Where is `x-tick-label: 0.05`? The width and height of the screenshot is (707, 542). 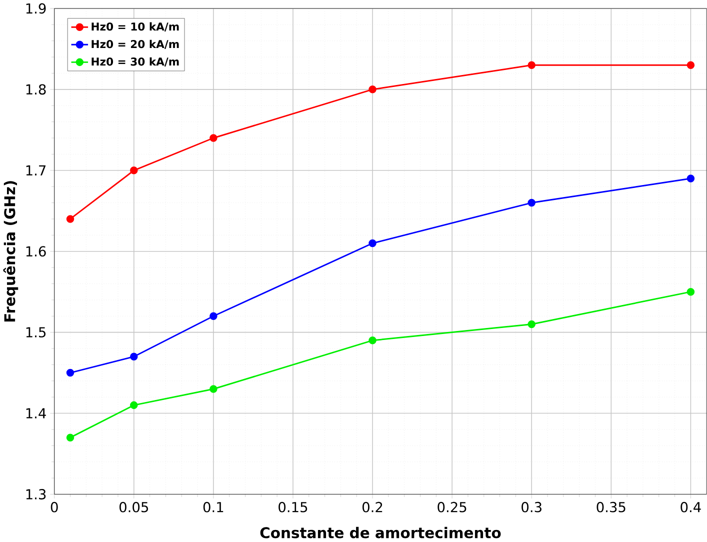
x-tick-label: 0.05 is located at coordinates (134, 507).